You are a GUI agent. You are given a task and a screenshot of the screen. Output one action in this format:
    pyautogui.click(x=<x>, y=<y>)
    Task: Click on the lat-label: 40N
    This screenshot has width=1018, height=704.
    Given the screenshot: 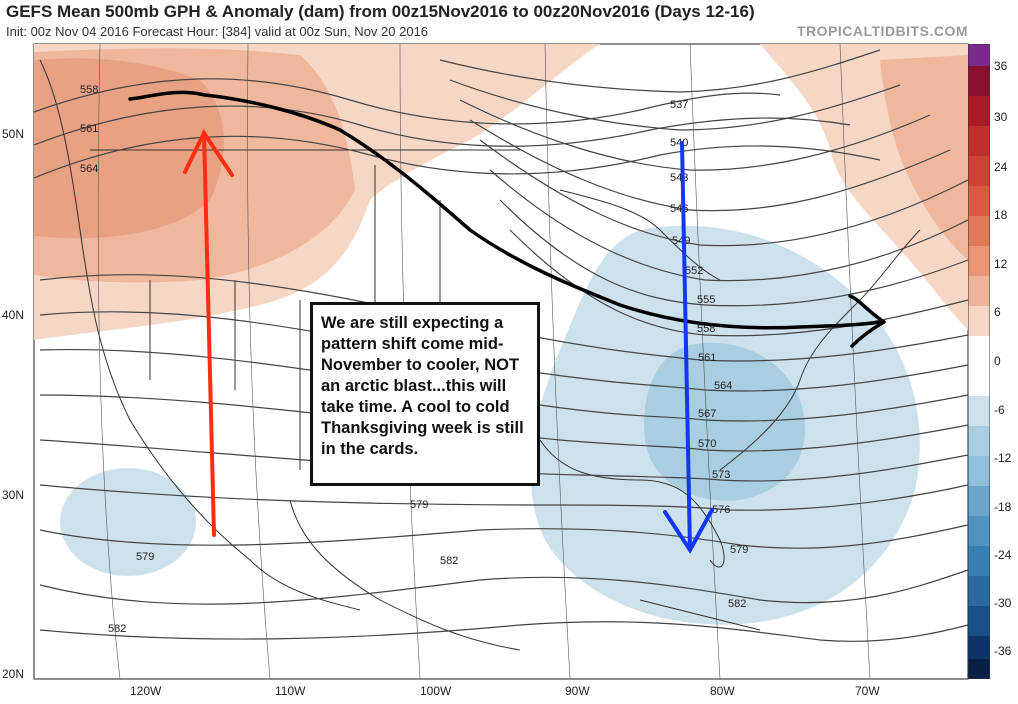 What is the action you would take?
    pyautogui.click(x=13, y=315)
    